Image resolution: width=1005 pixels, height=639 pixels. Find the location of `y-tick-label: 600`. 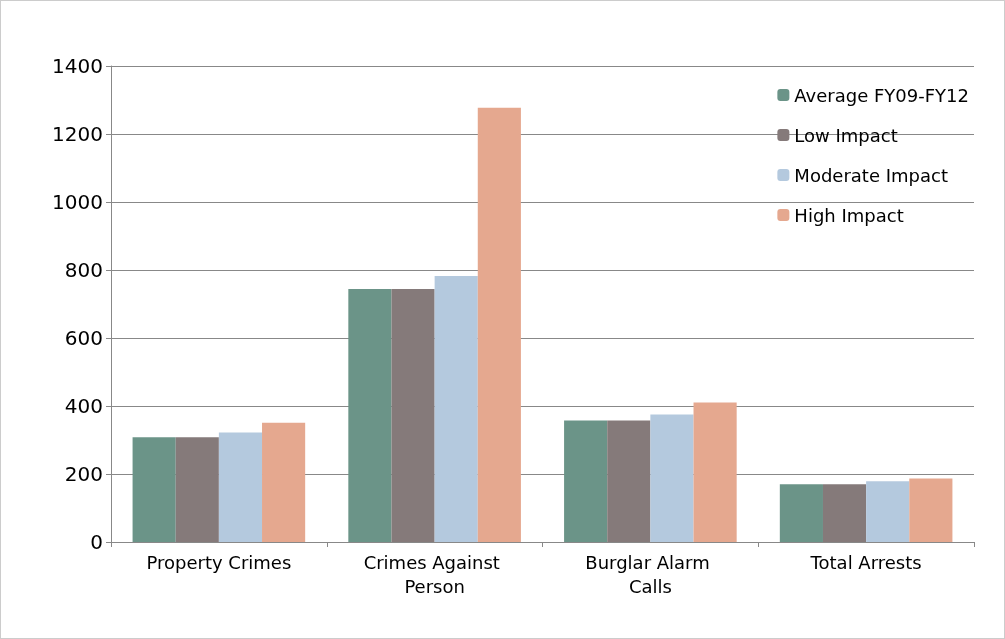

y-tick-label: 600 is located at coordinates (83, 338).